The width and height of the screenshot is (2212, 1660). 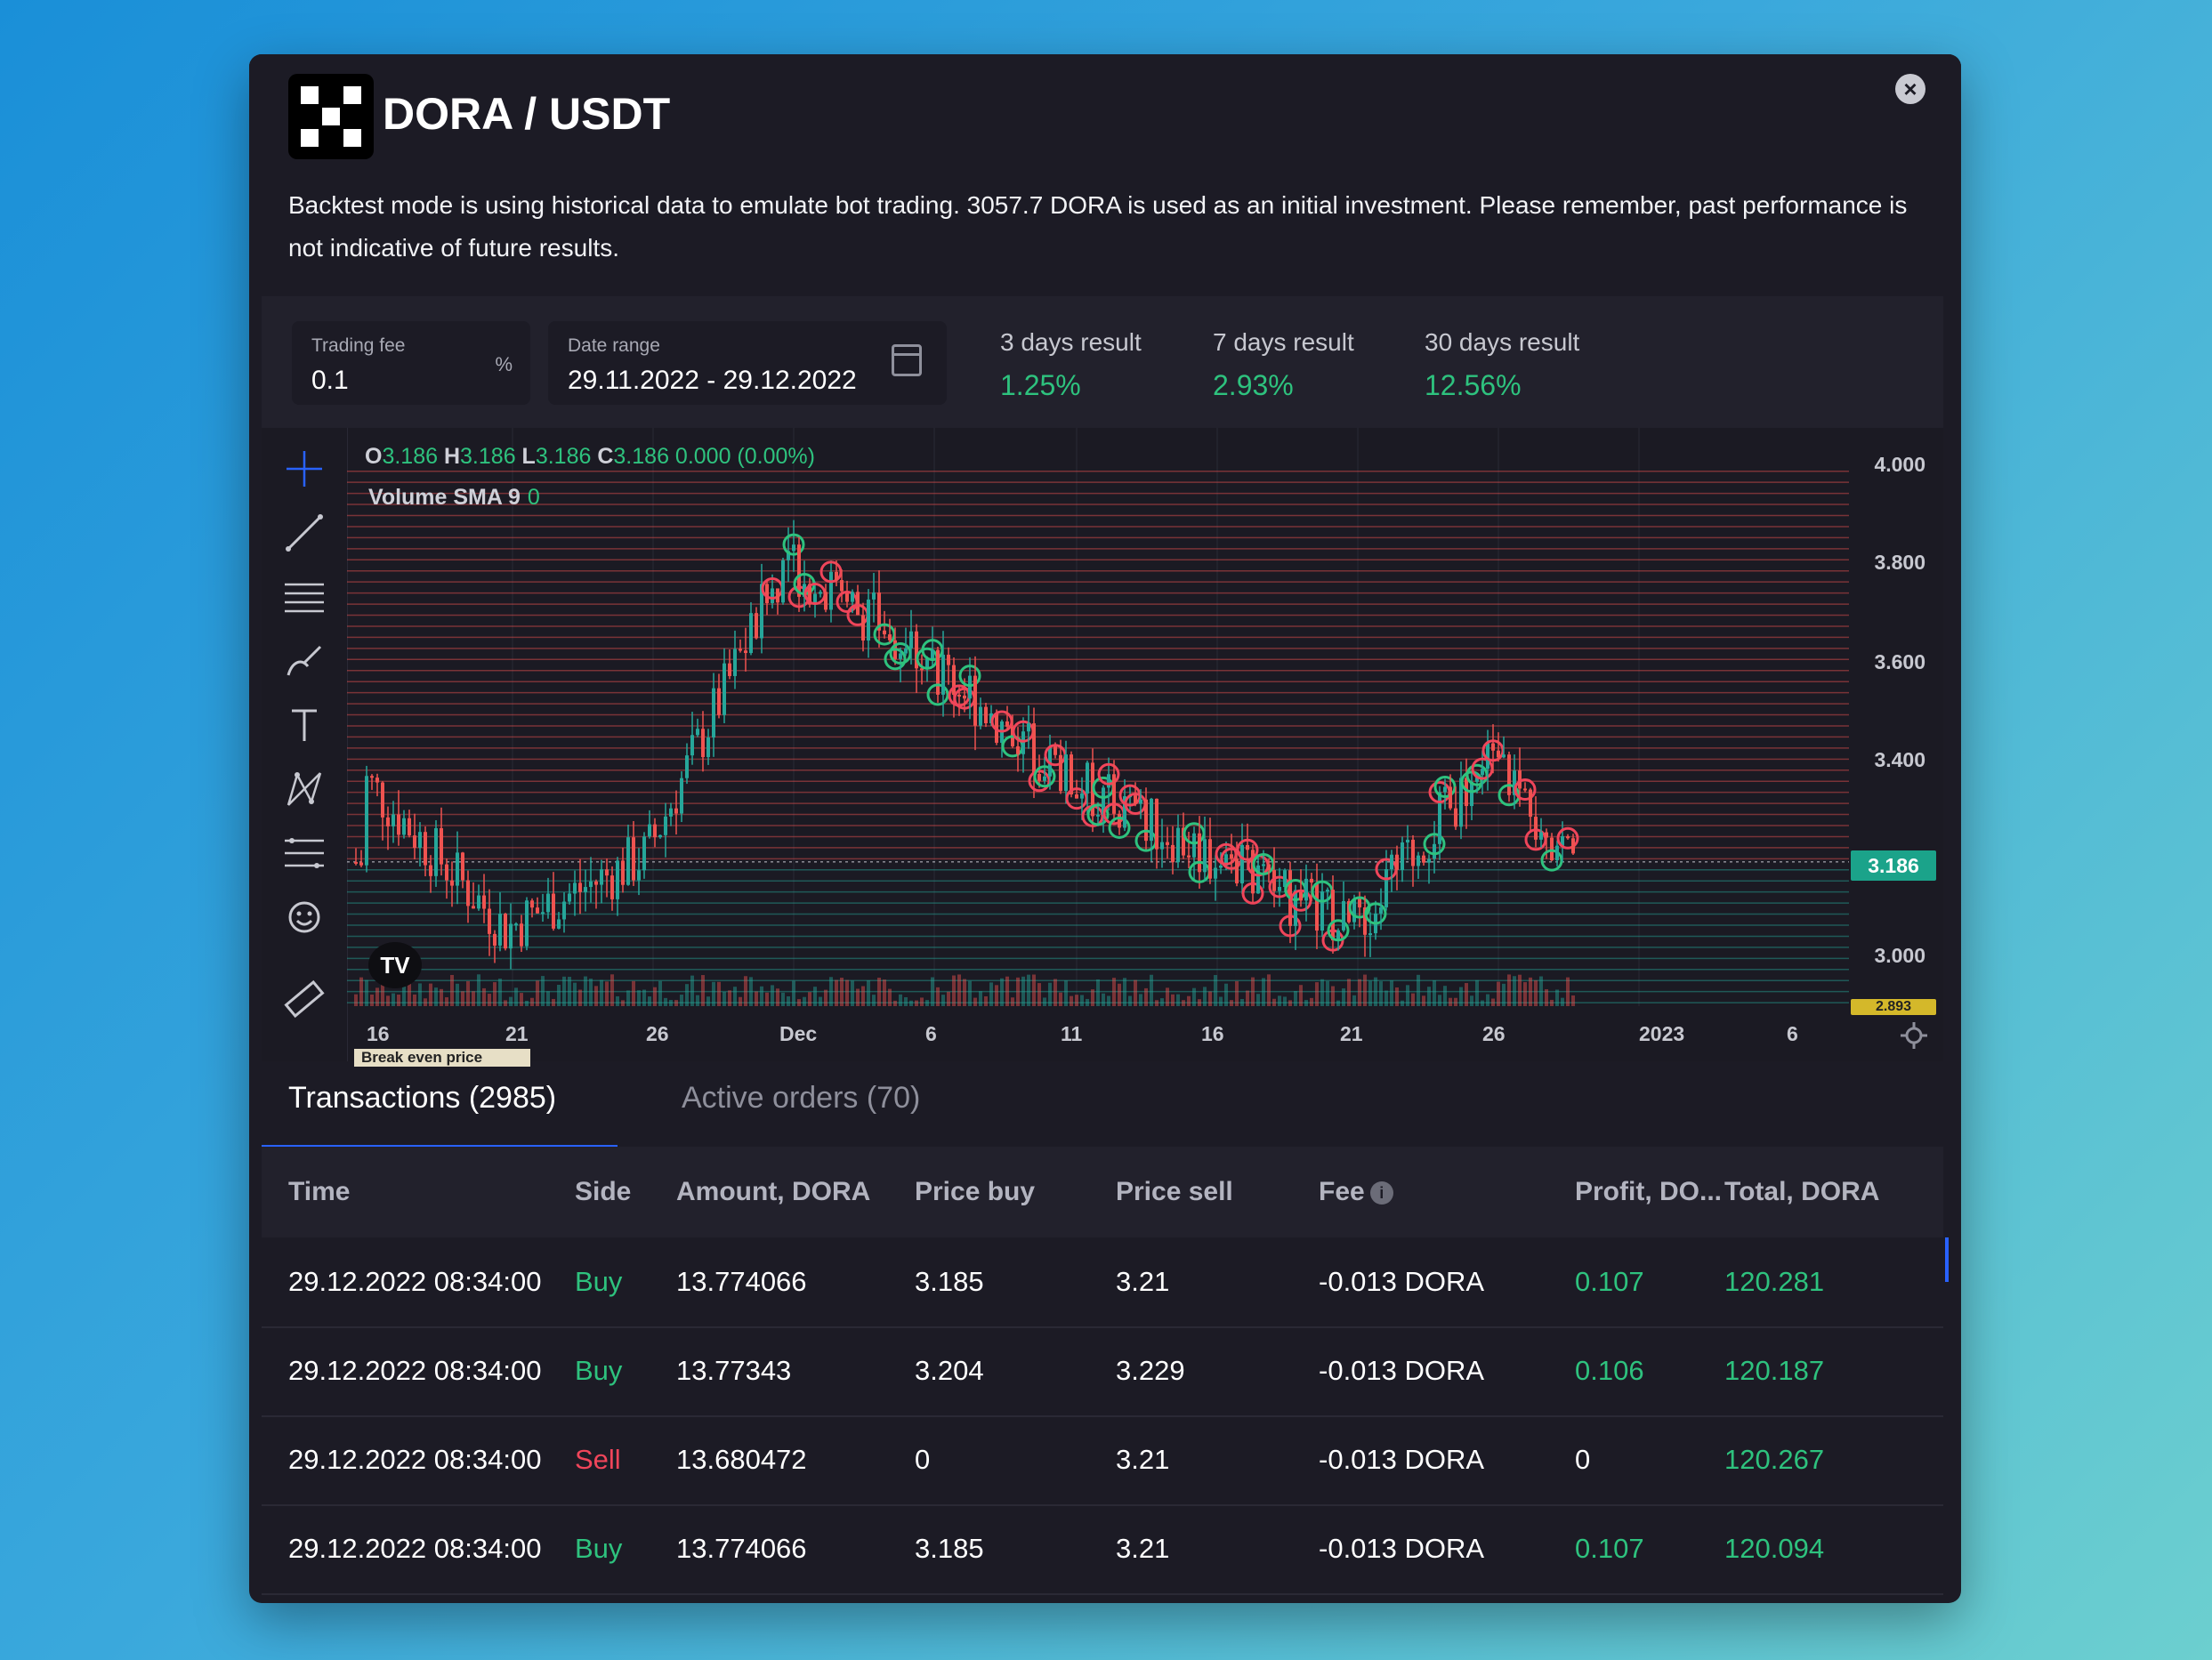 I want to click on header-price-buy: Price buy, so click(x=976, y=1191).